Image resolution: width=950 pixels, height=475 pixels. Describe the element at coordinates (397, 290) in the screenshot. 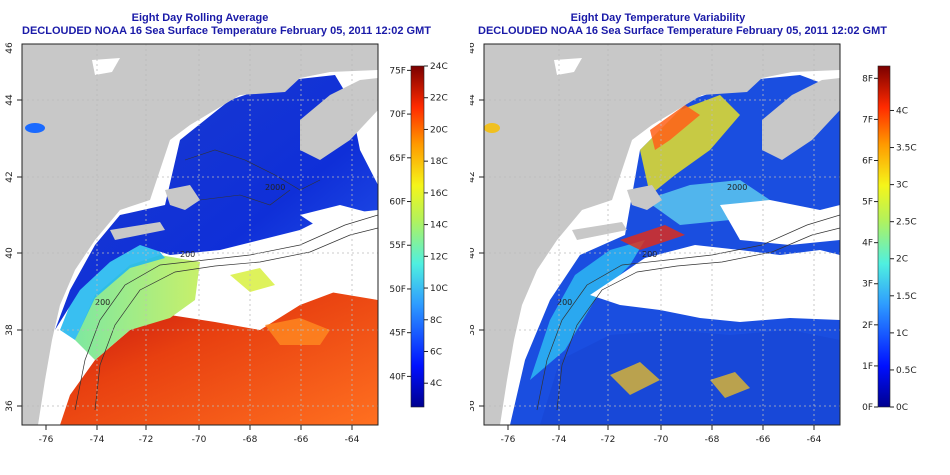

I see `colorbar-label: 50F` at that location.